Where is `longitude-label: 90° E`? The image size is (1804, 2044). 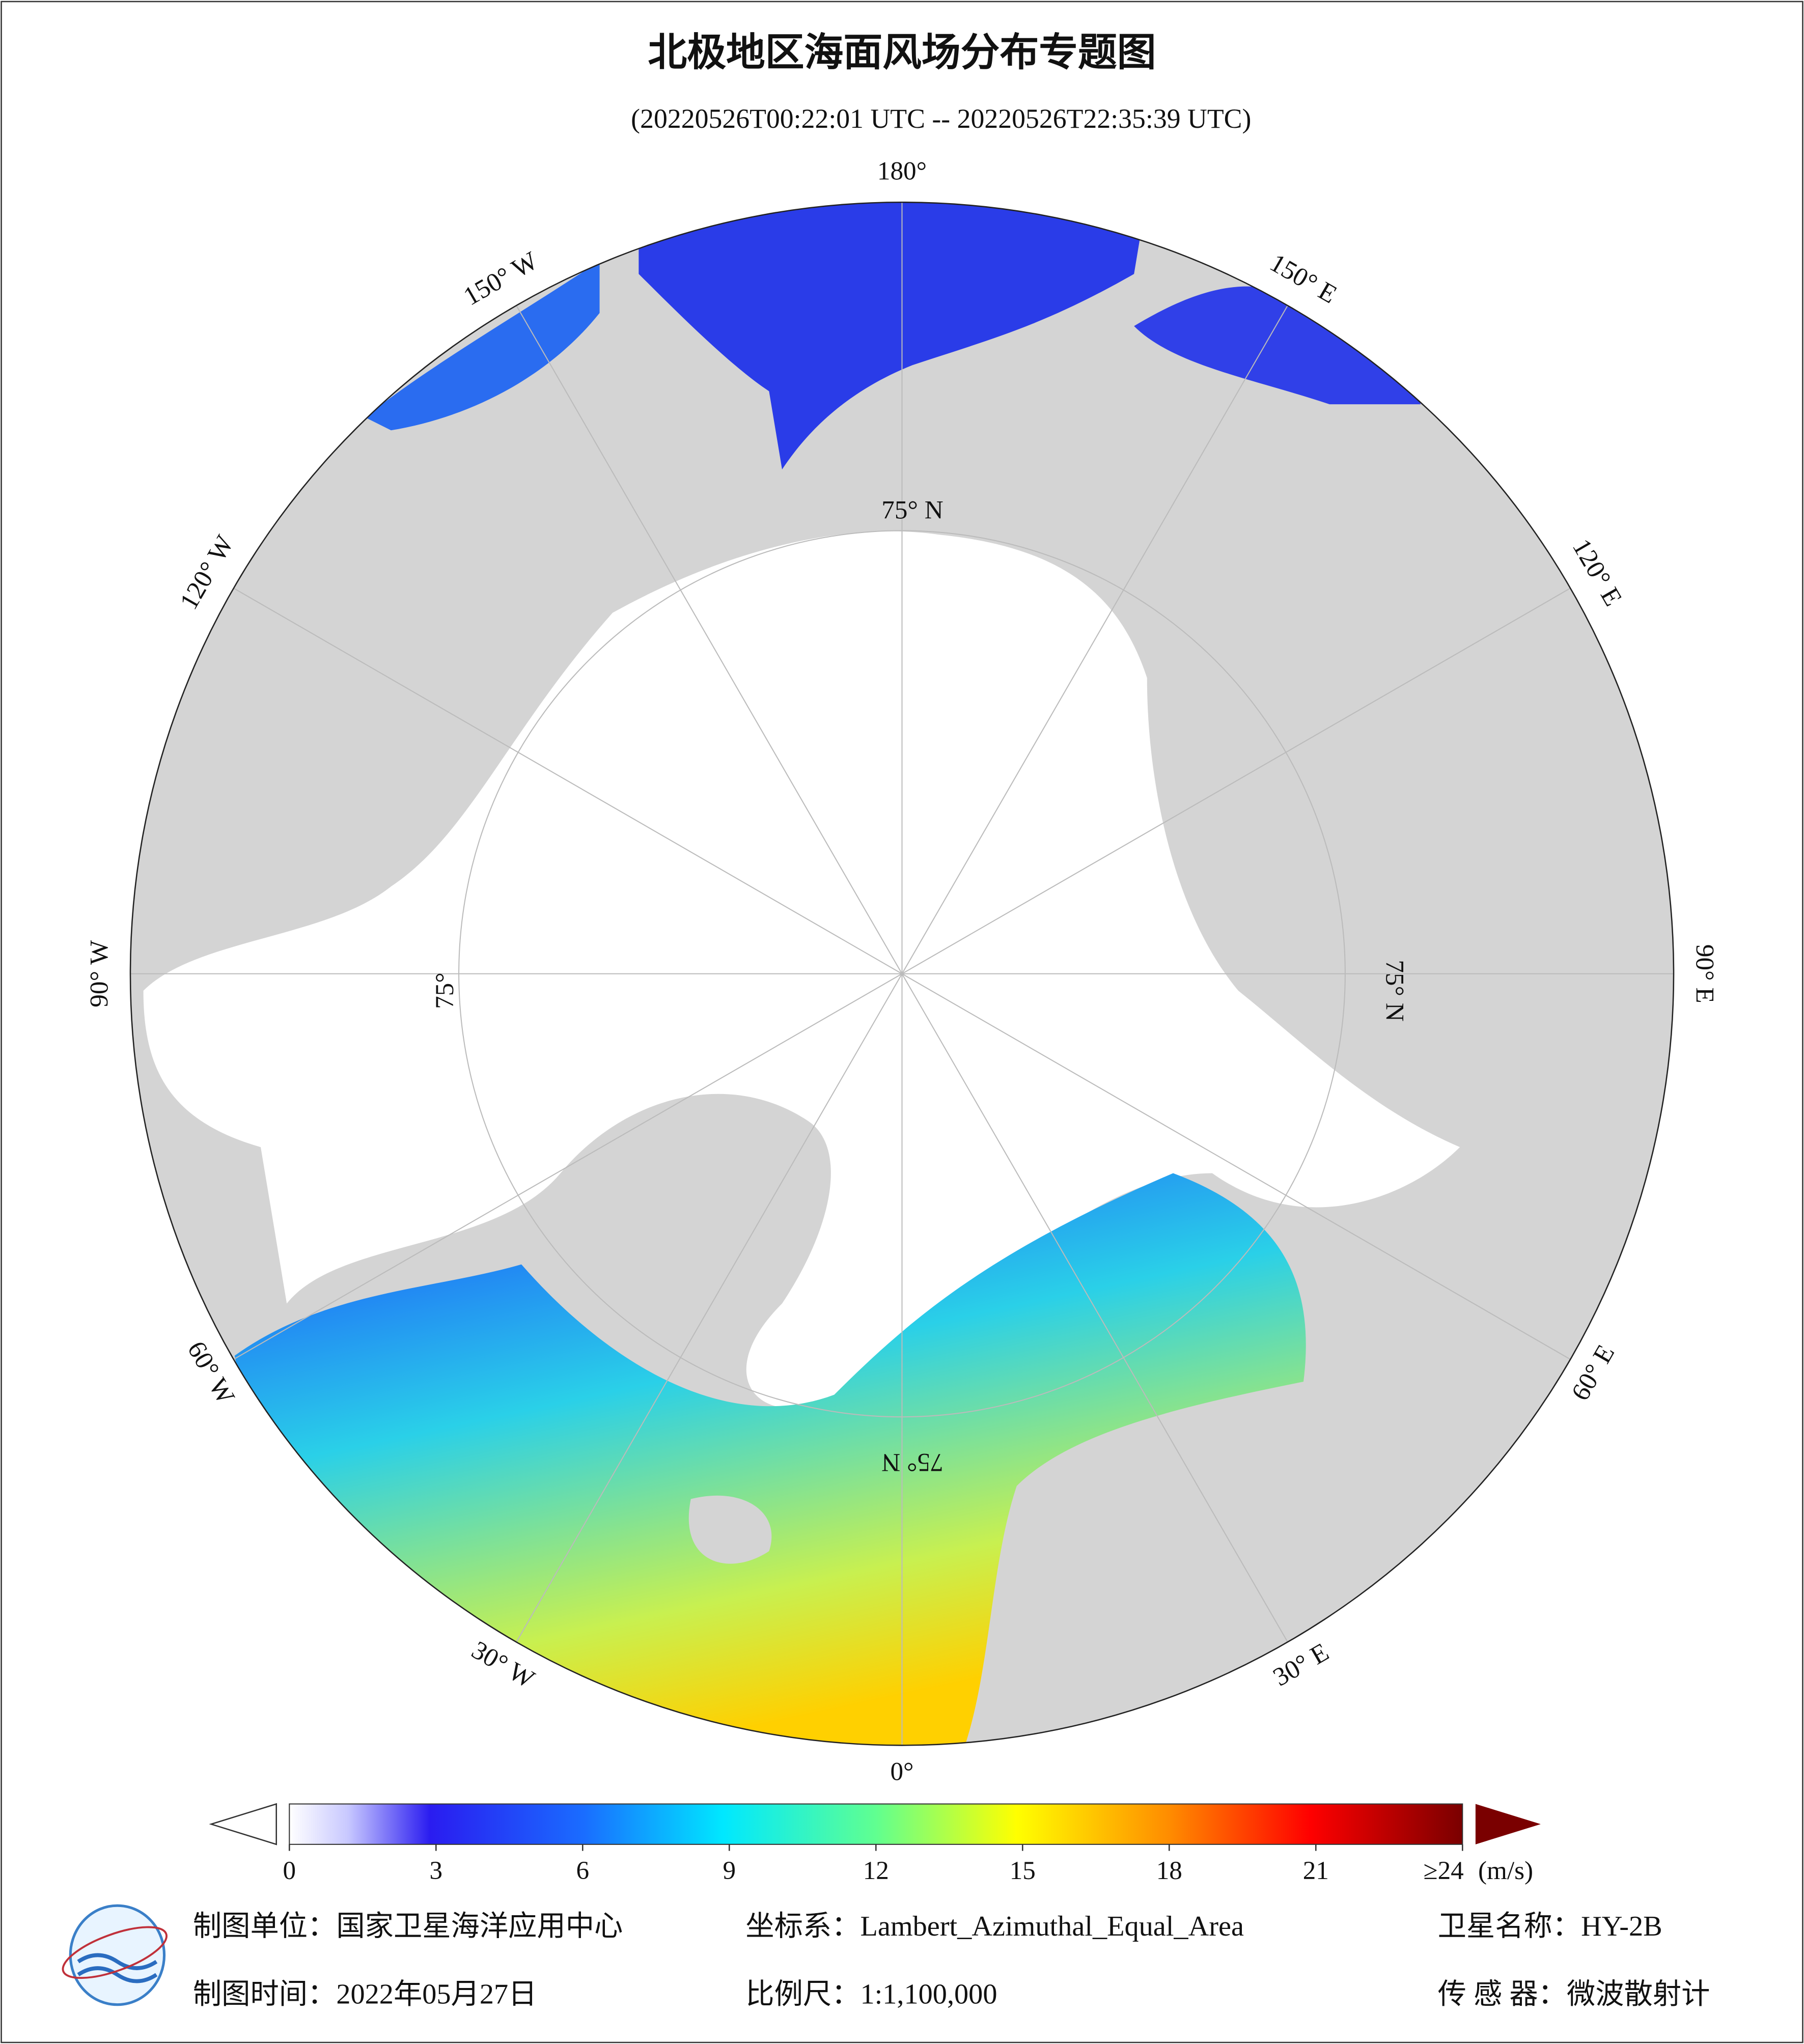 longitude-label: 90° E is located at coordinates (1704, 973).